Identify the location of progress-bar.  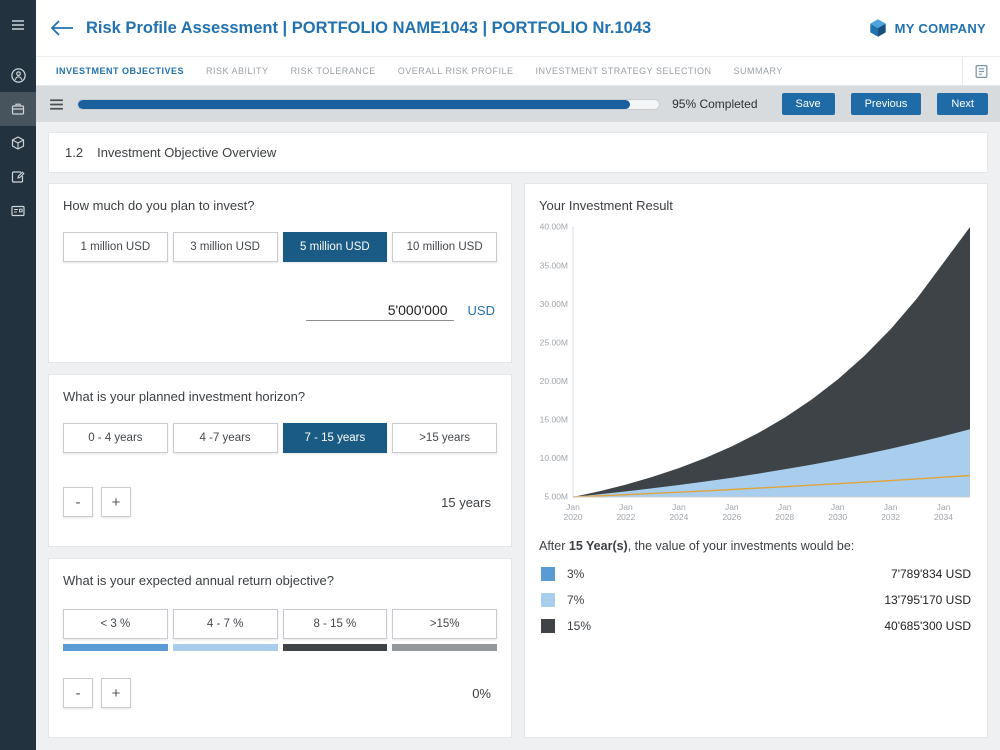
(369, 104).